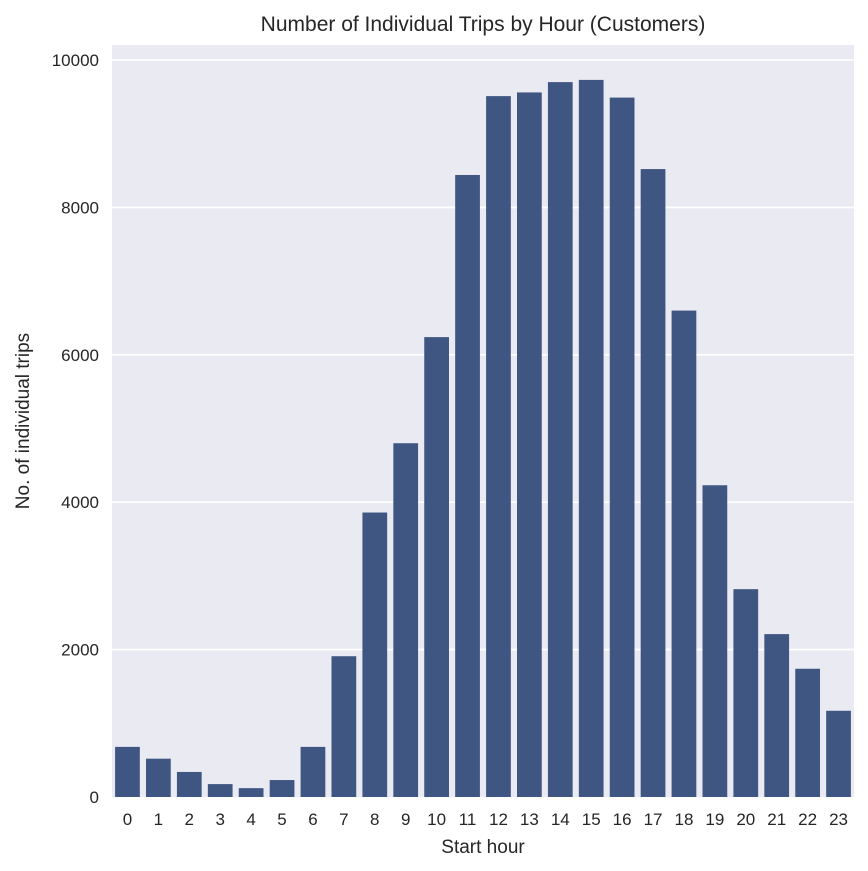 Image resolution: width=868 pixels, height=871 pixels. Describe the element at coordinates (189, 819) in the screenshot. I see `x-tick-label: 2` at that location.